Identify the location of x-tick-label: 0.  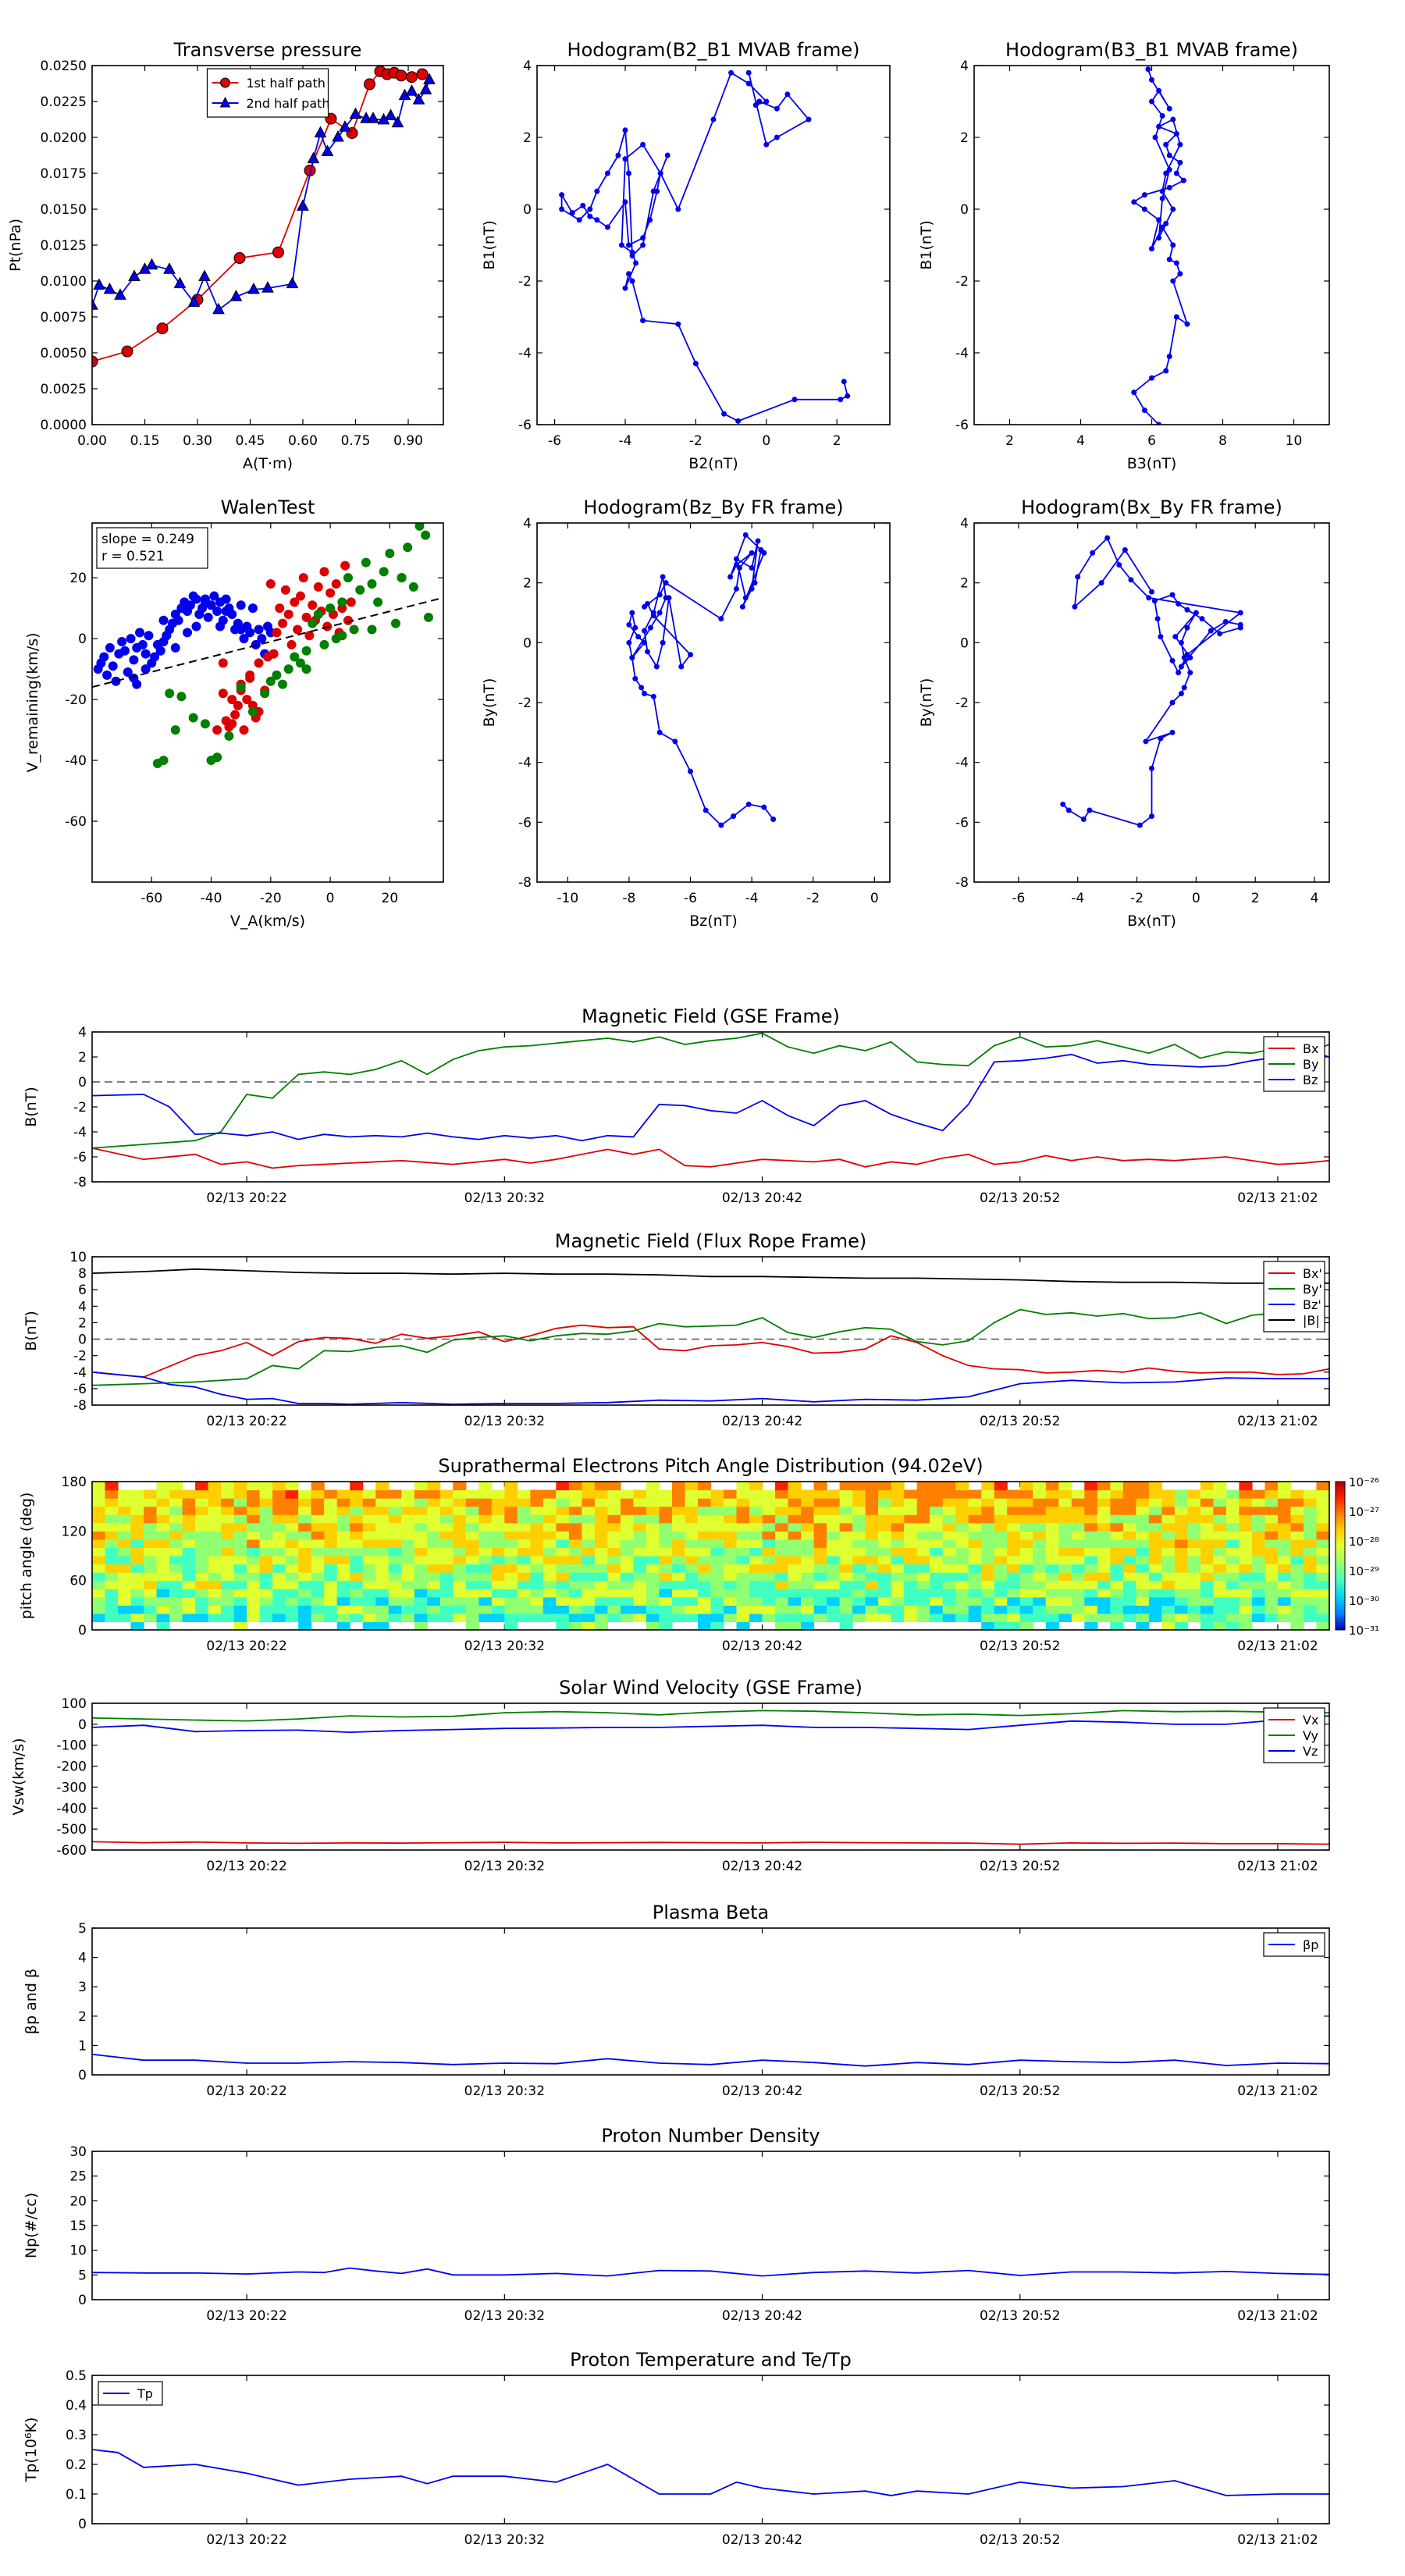
(1196, 899).